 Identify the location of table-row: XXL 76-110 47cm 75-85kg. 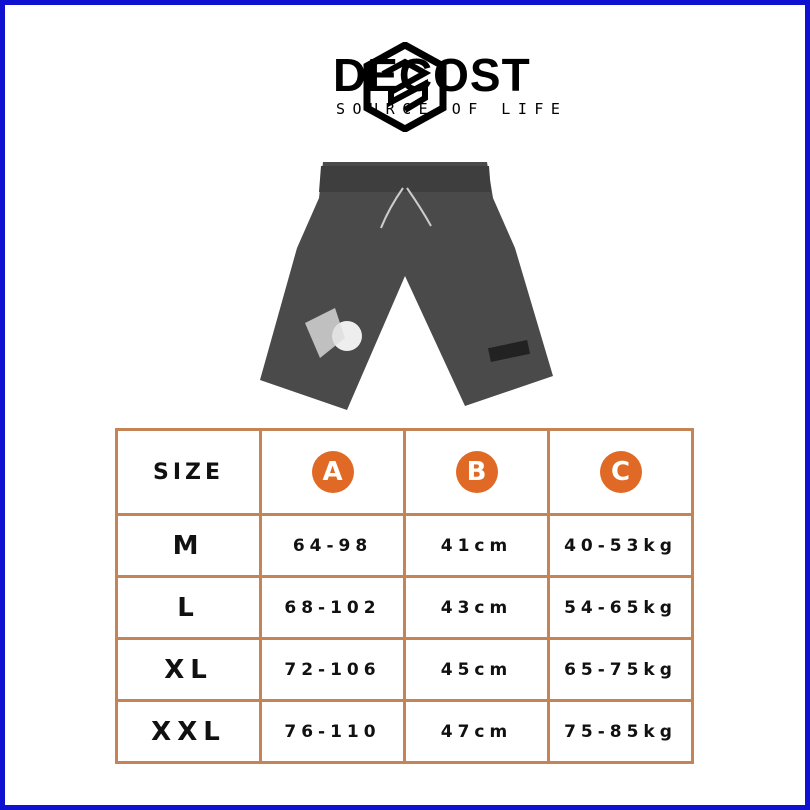
(404, 731).